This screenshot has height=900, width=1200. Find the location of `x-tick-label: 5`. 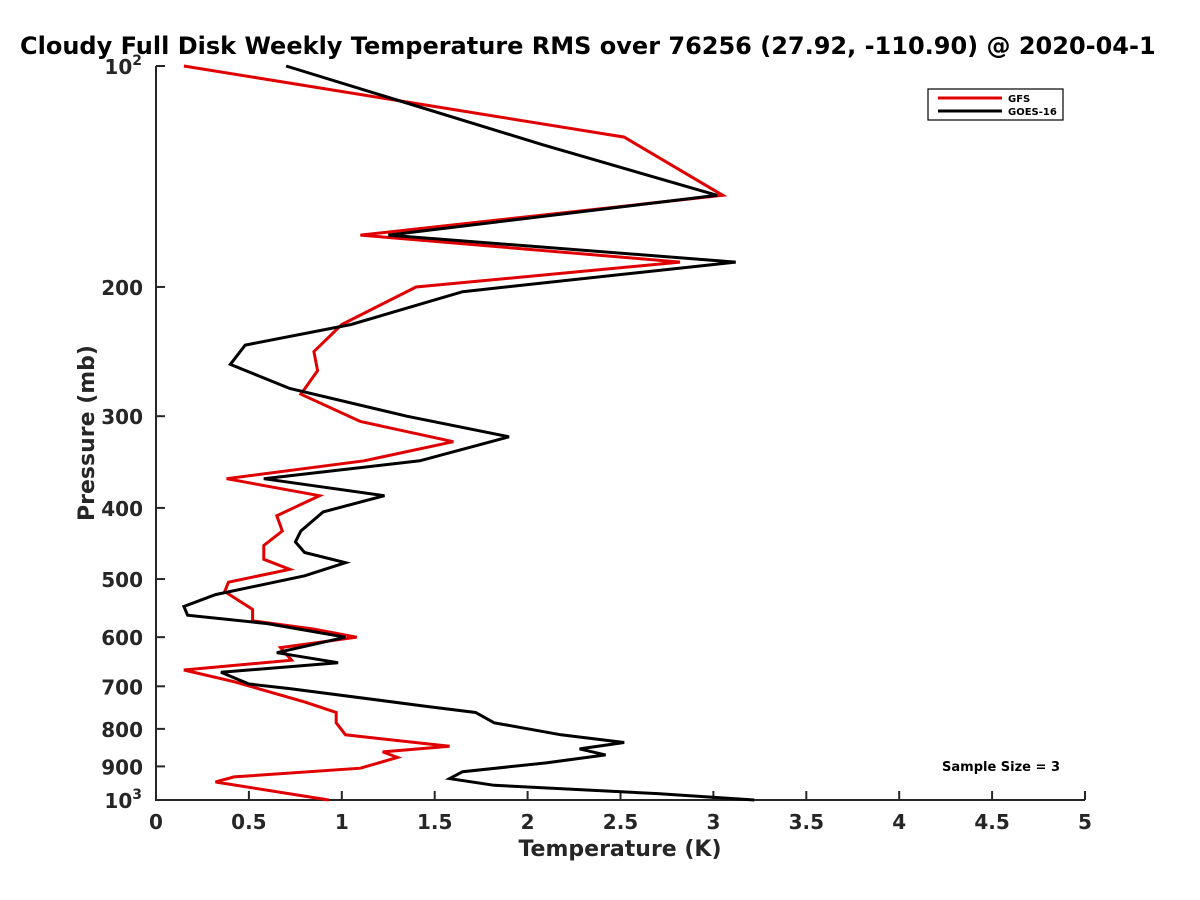

x-tick-label: 5 is located at coordinates (1085, 822).